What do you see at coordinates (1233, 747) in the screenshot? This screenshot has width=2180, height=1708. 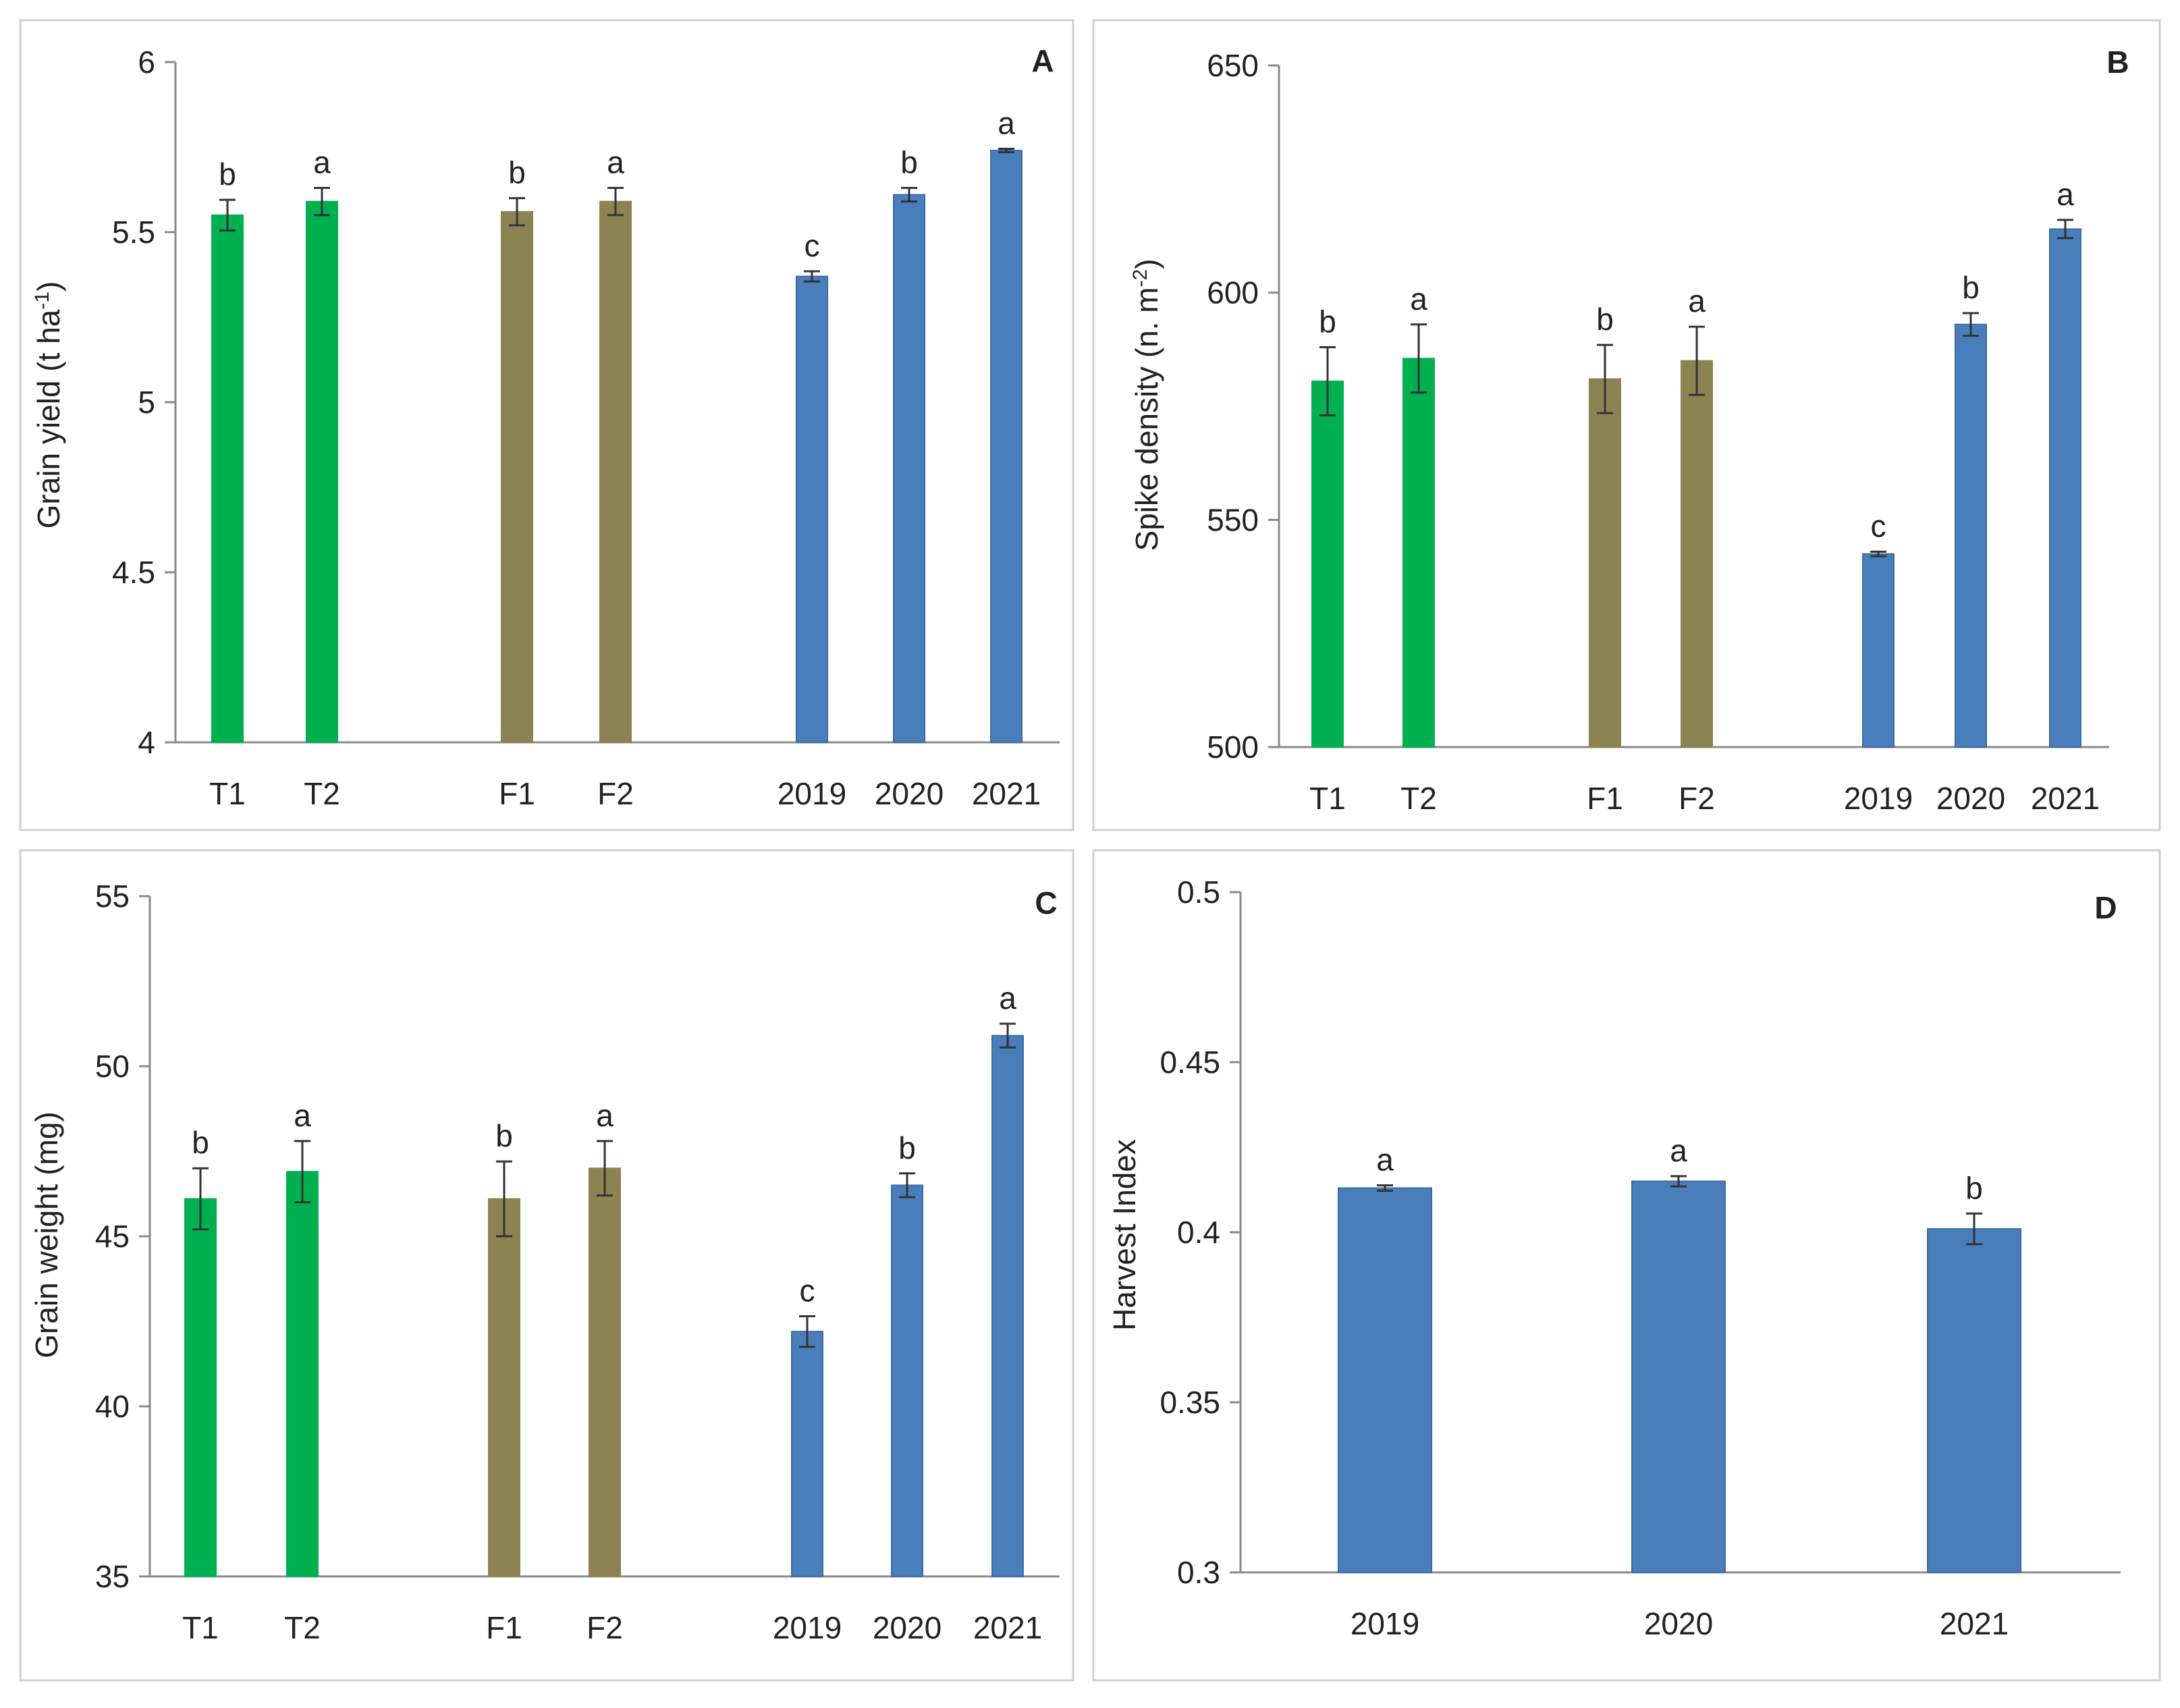 I see `y-tick-label: 500` at bounding box center [1233, 747].